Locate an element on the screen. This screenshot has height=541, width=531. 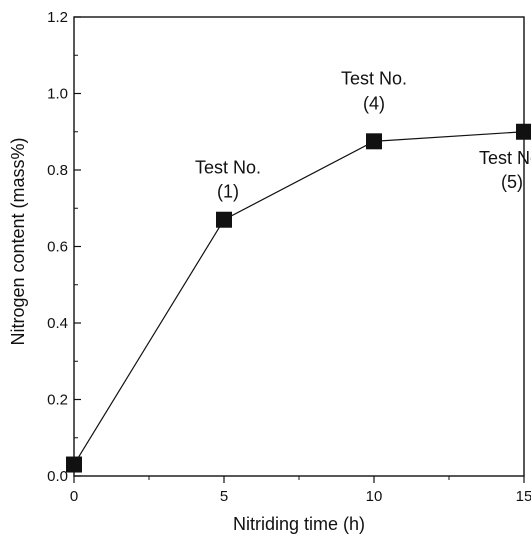
annotation-line2: (1) is located at coordinates (228, 192).